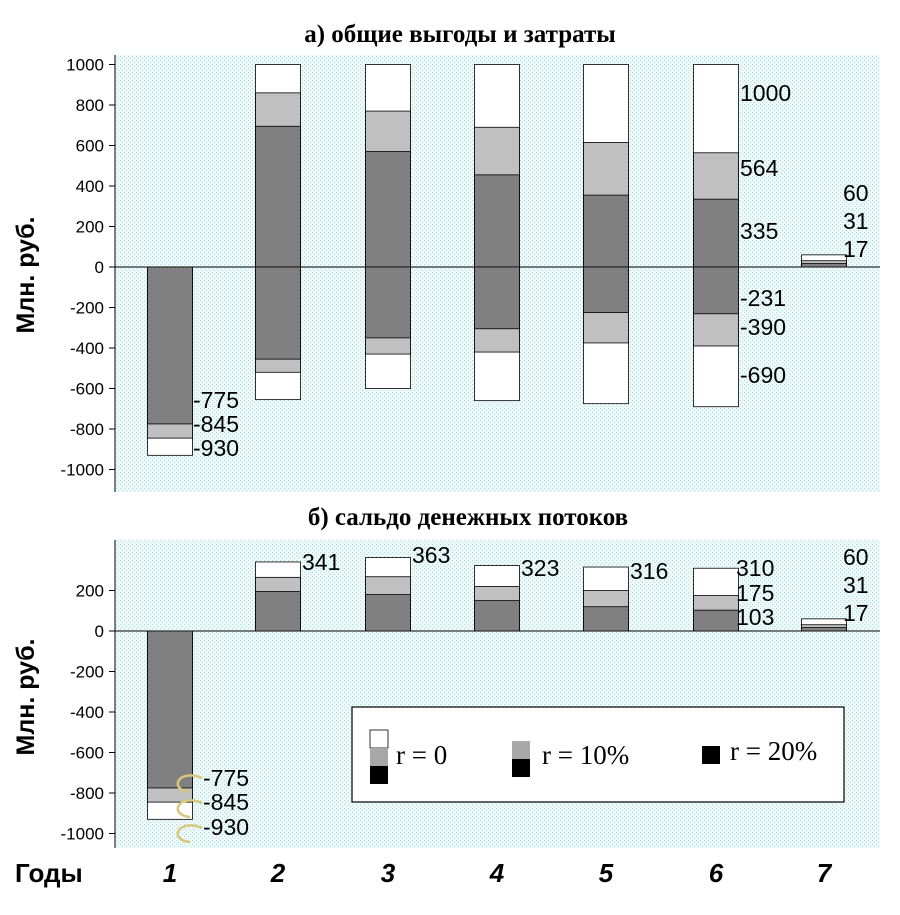 This screenshot has height=915, width=900. What do you see at coordinates (497, 616) in the screenshot?
I see `bar-b-4-r2` at bounding box center [497, 616].